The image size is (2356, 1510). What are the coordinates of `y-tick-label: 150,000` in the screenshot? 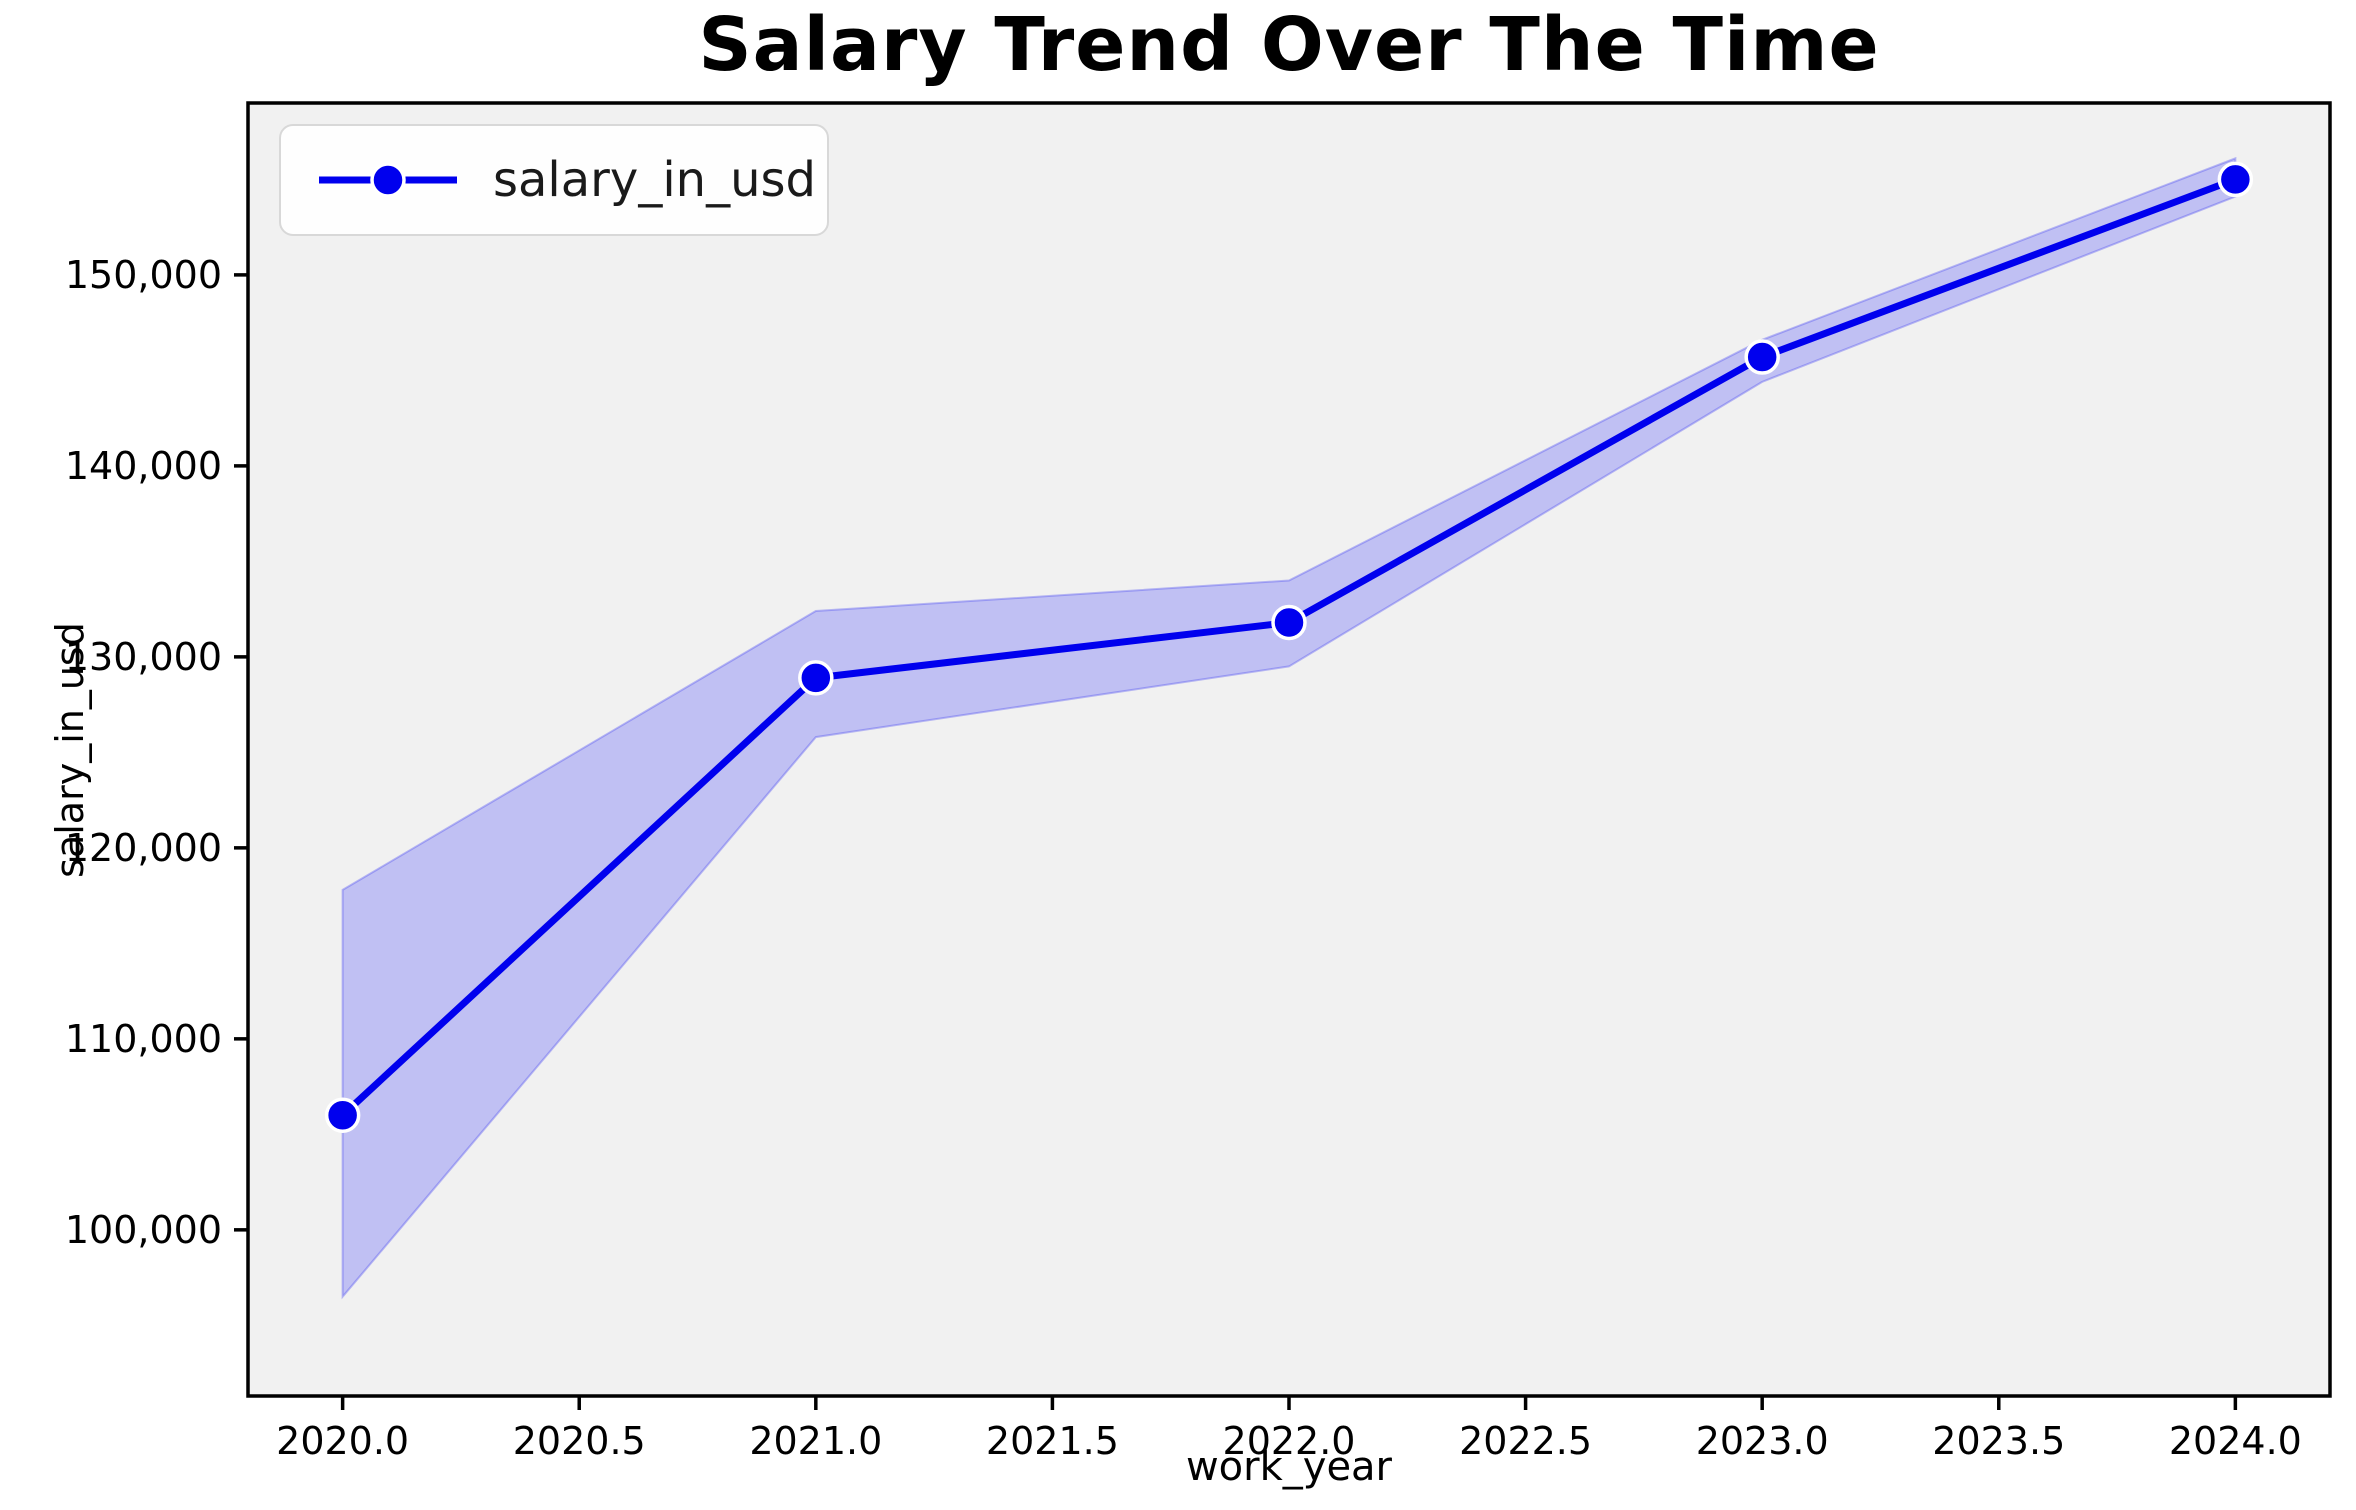 It's located at (143, 275).